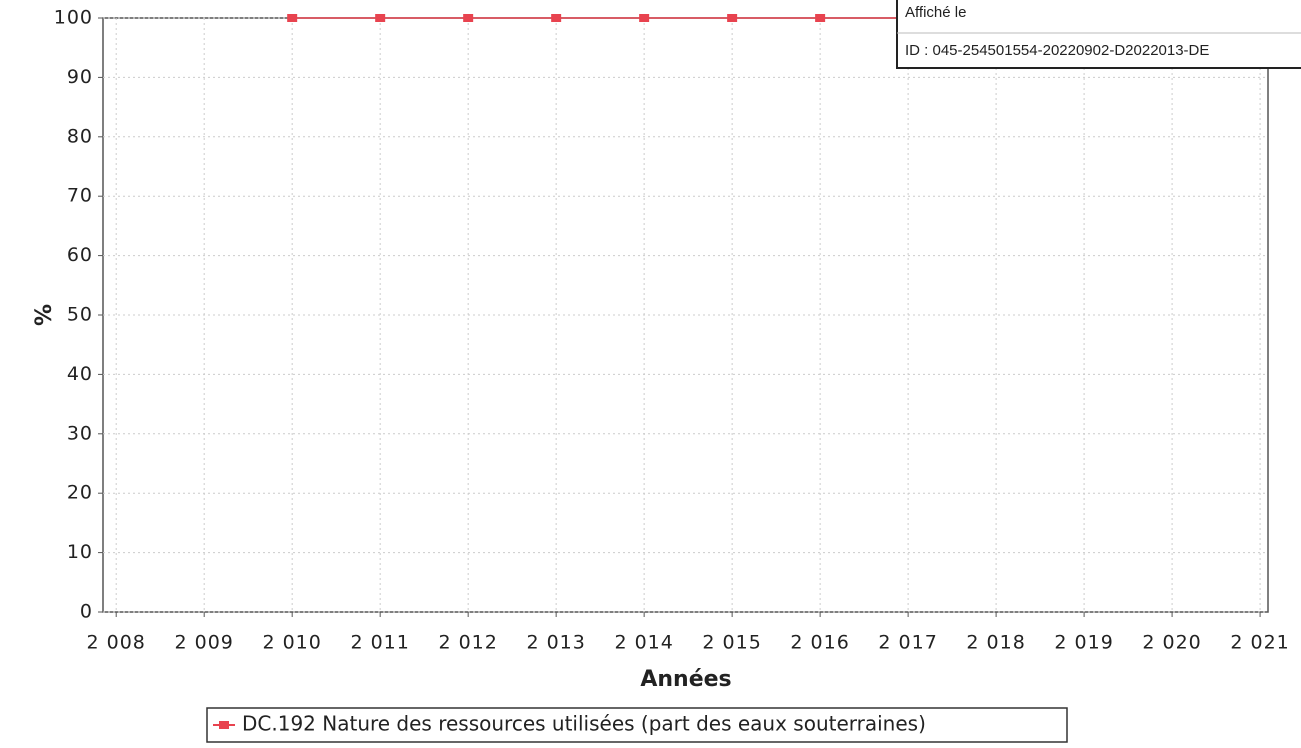 This screenshot has width=1301, height=748. I want to click on x-tick-label: 2 009, so click(203, 643).